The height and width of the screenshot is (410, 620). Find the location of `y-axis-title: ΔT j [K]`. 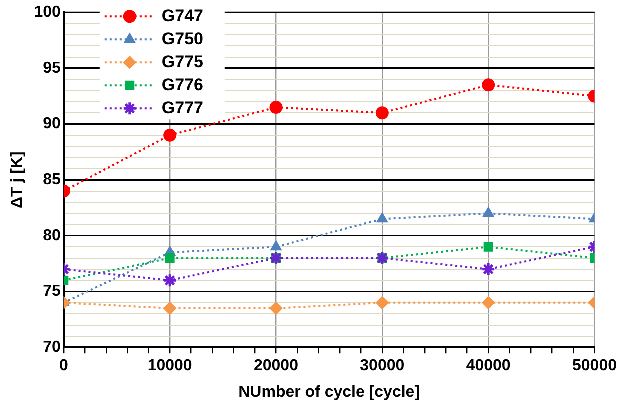

y-axis-title: ΔT j [K] is located at coordinates (17, 180).